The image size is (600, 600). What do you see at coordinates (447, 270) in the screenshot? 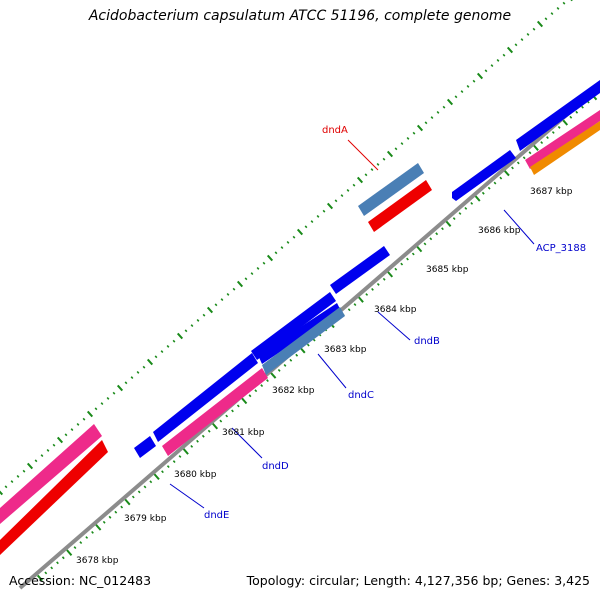
I see `scale-label: 3685 kbp` at bounding box center [447, 270].